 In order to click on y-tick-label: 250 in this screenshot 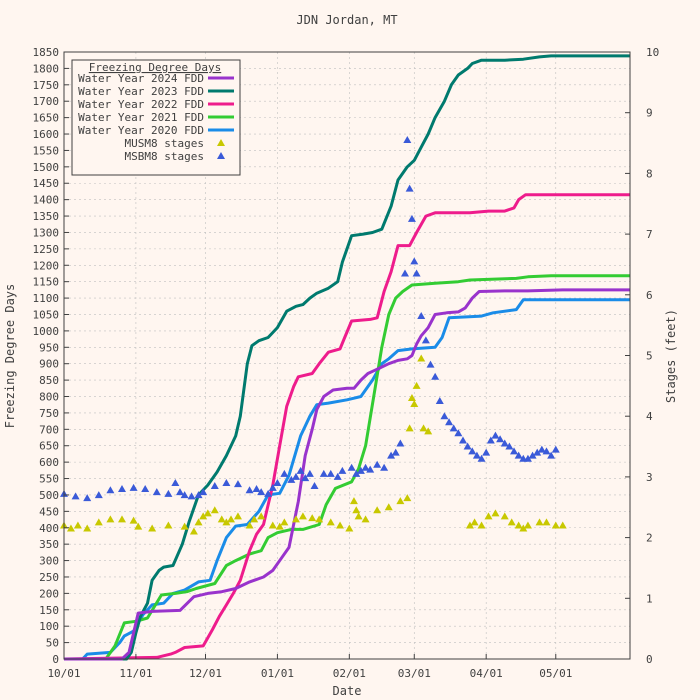, I will do `click(49, 577)`.